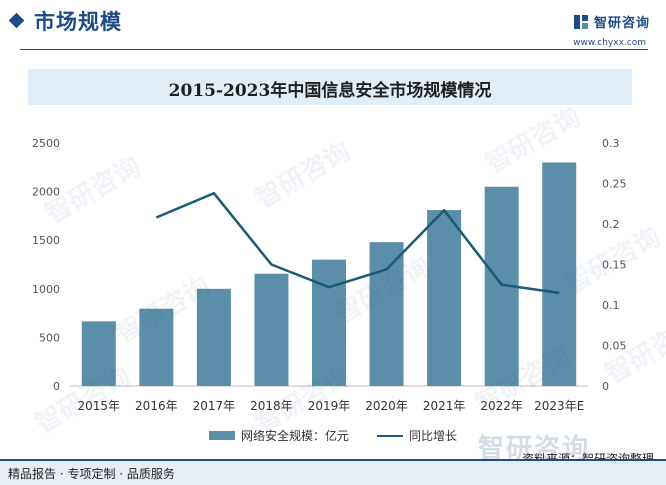 The image size is (666, 485). I want to click on x-tick-label: 2015年, so click(99, 406).